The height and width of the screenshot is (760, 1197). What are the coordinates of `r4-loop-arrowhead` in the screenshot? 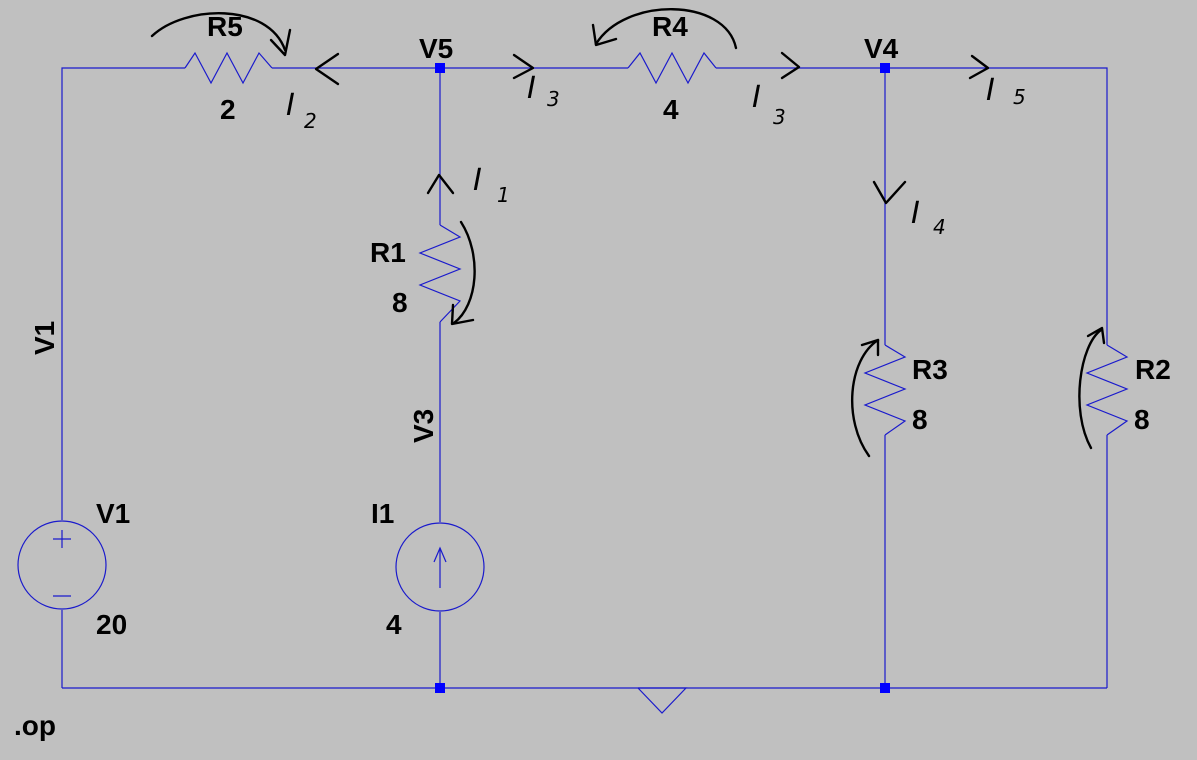 It's located at (604, 35).